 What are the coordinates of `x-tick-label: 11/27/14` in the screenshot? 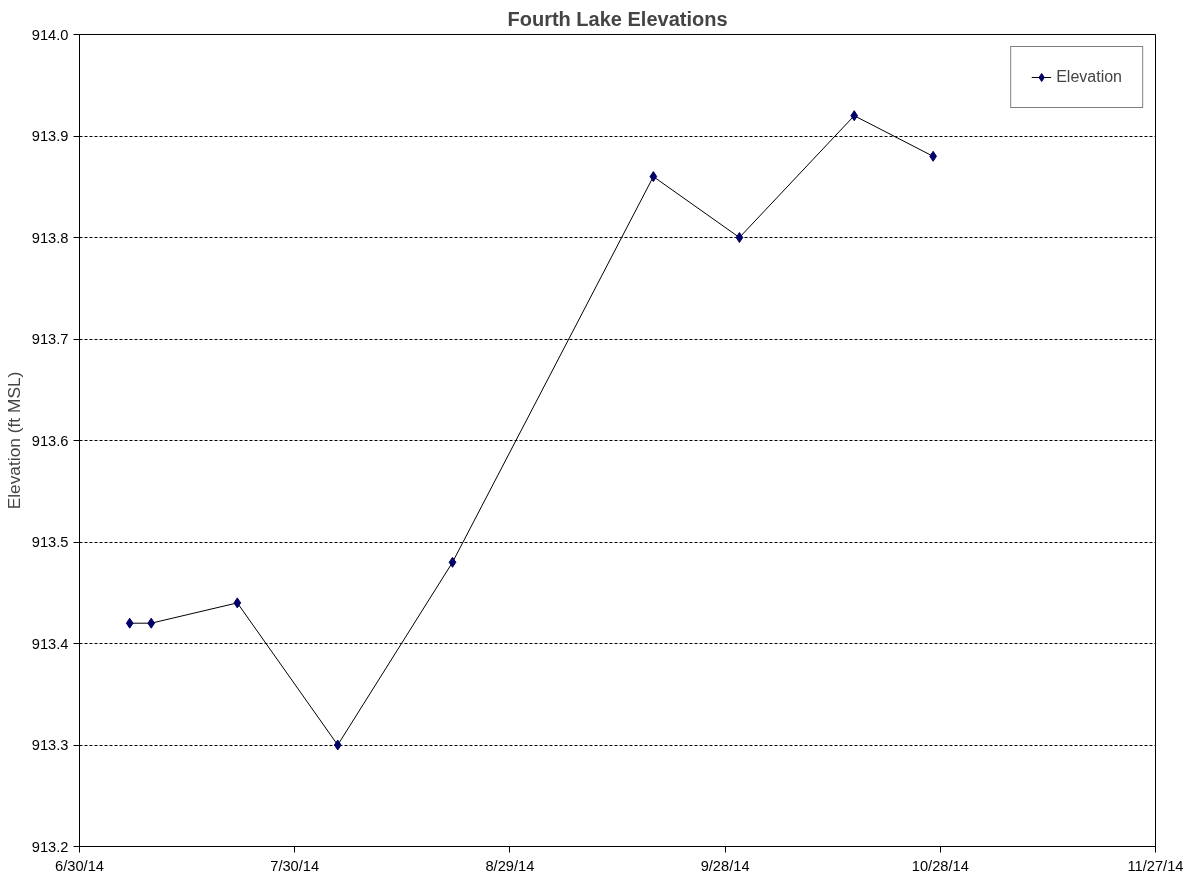 It's located at (1155, 865).